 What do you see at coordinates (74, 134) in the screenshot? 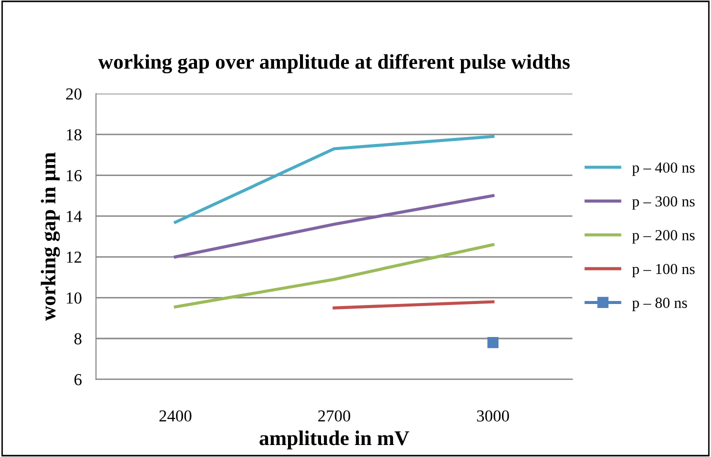
I see `y-tick-label: 18` at bounding box center [74, 134].